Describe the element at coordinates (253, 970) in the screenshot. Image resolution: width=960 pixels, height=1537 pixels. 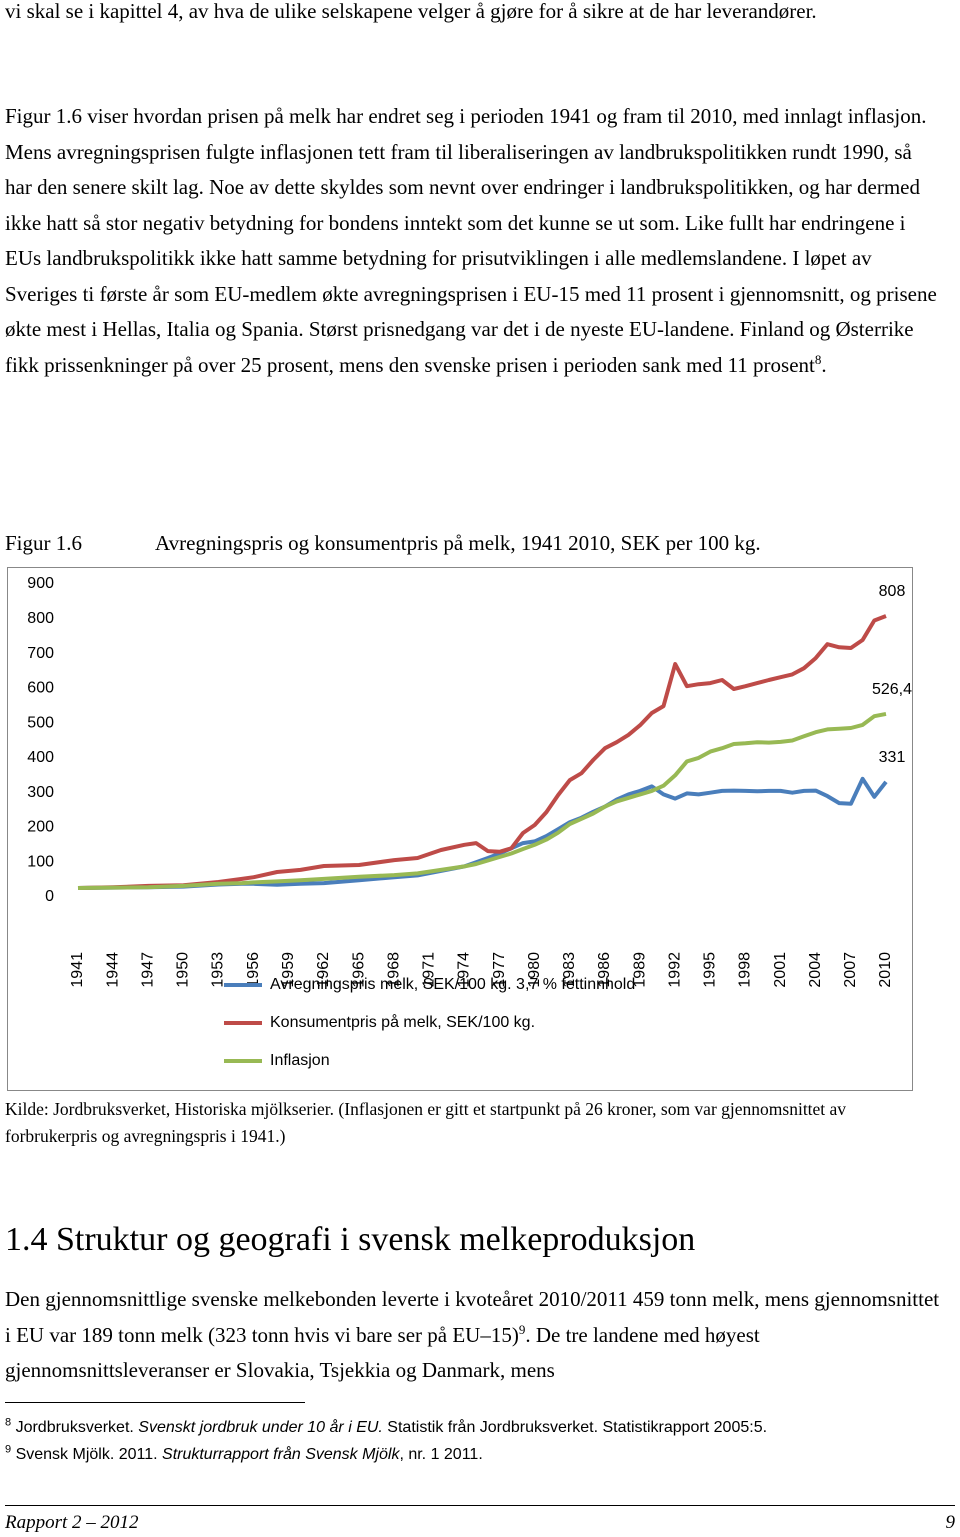
I see `x-tick-label: 1956` at that location.